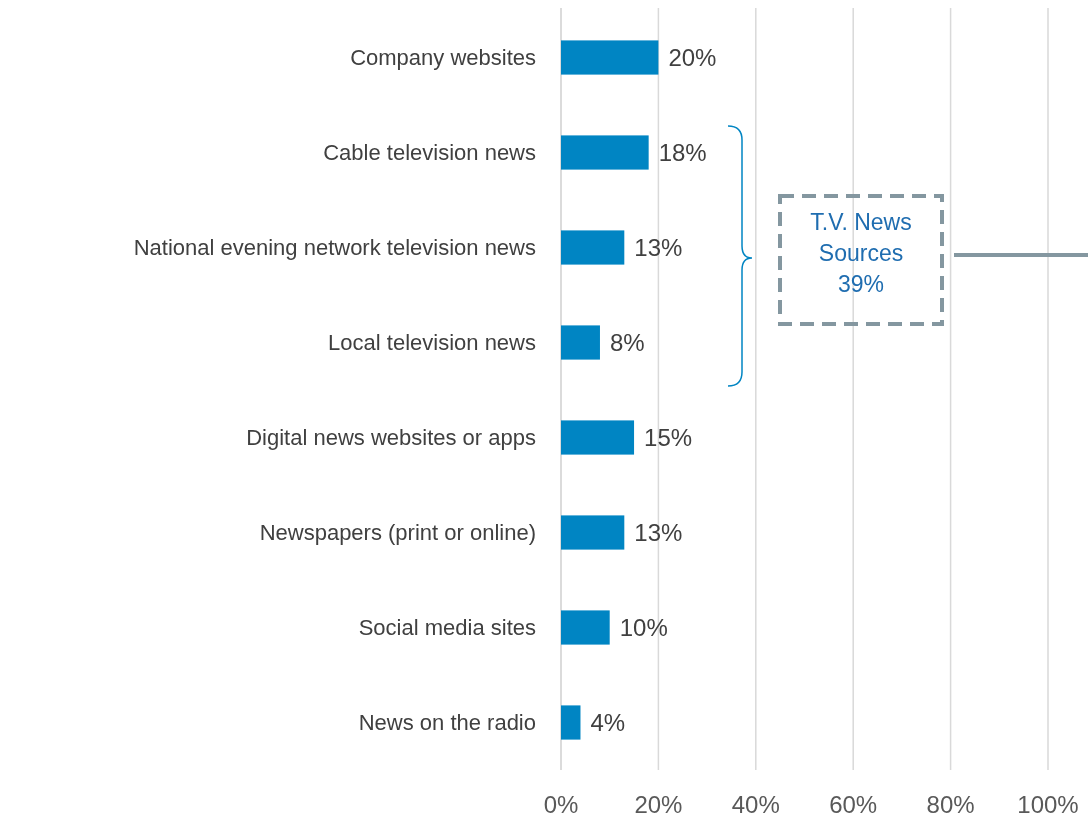 The image size is (1088, 816). What do you see at coordinates (658, 803) in the screenshot?
I see `x-tick-label: 20%` at bounding box center [658, 803].